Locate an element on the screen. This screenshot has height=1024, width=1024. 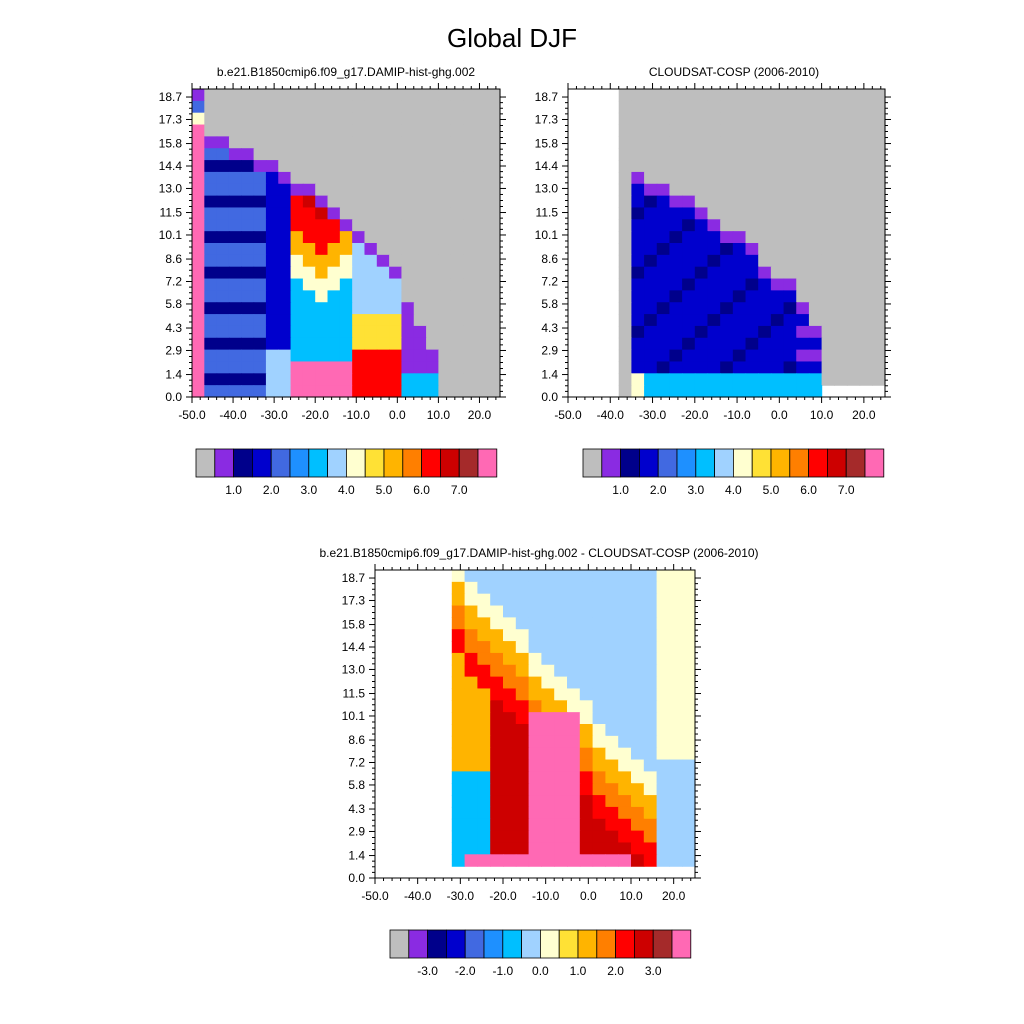
y-tick-label: 7.2 is located at coordinates (356, 763).